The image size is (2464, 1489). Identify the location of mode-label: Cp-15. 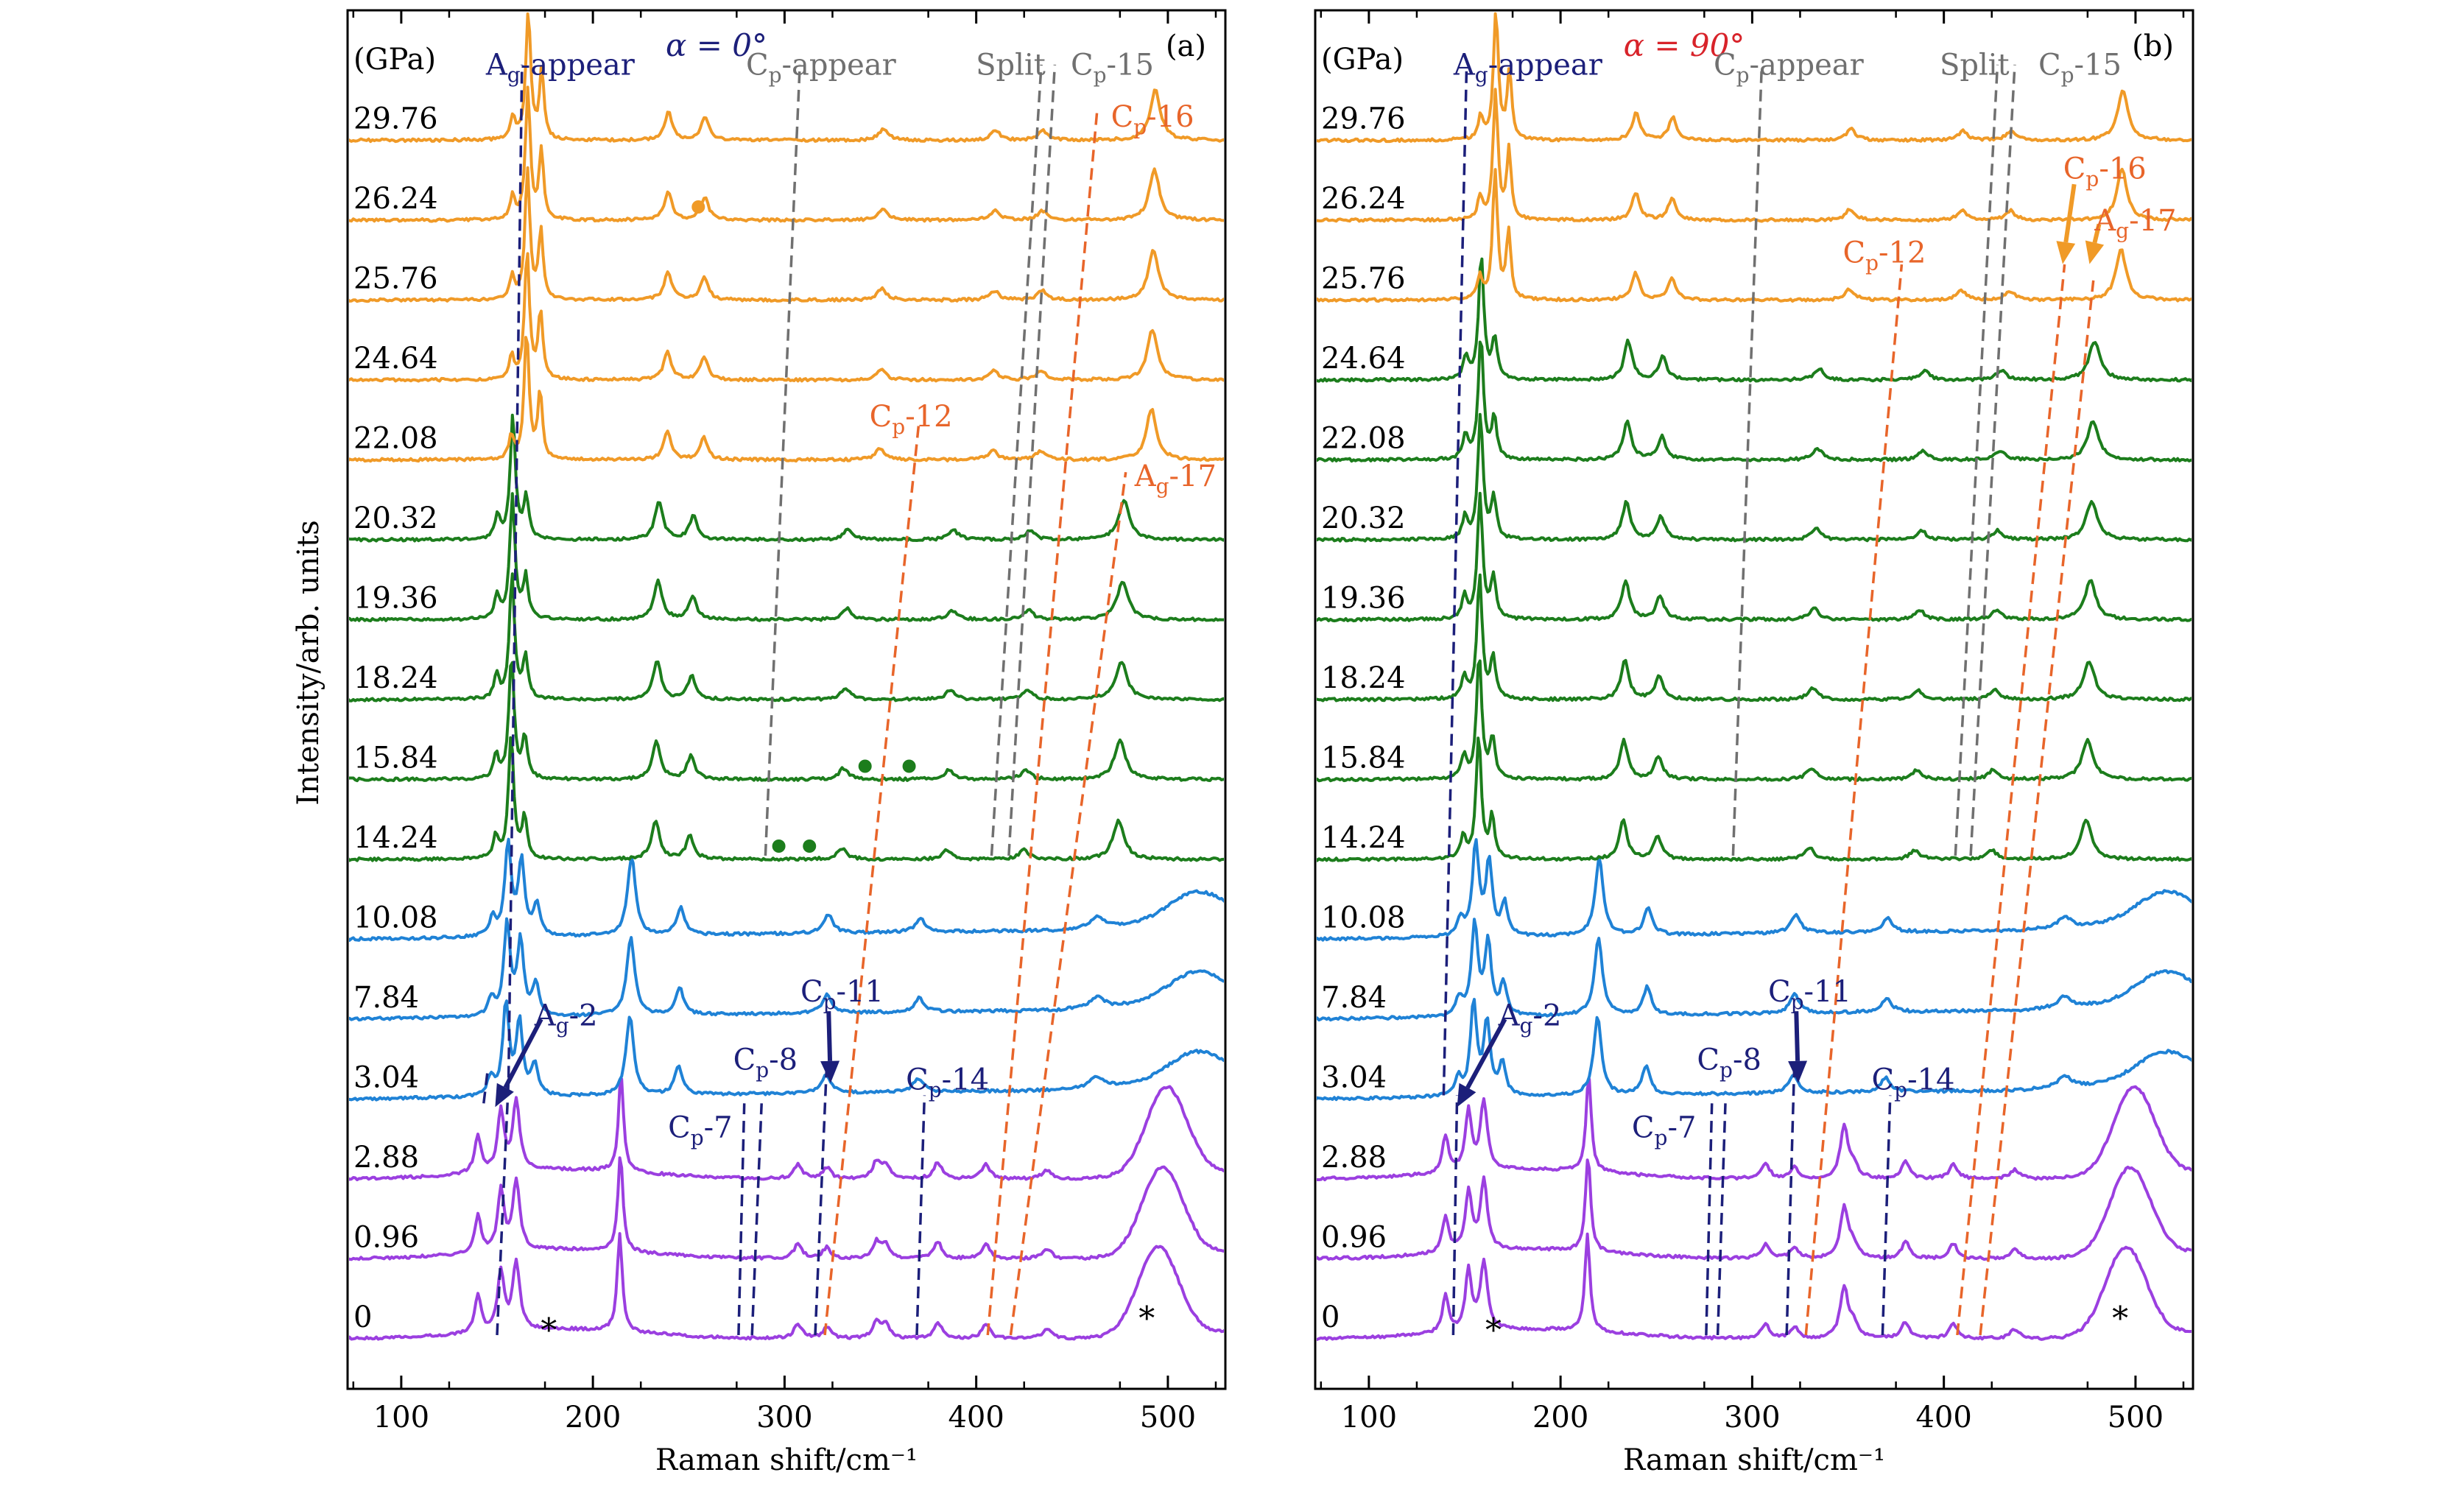
(1112, 67).